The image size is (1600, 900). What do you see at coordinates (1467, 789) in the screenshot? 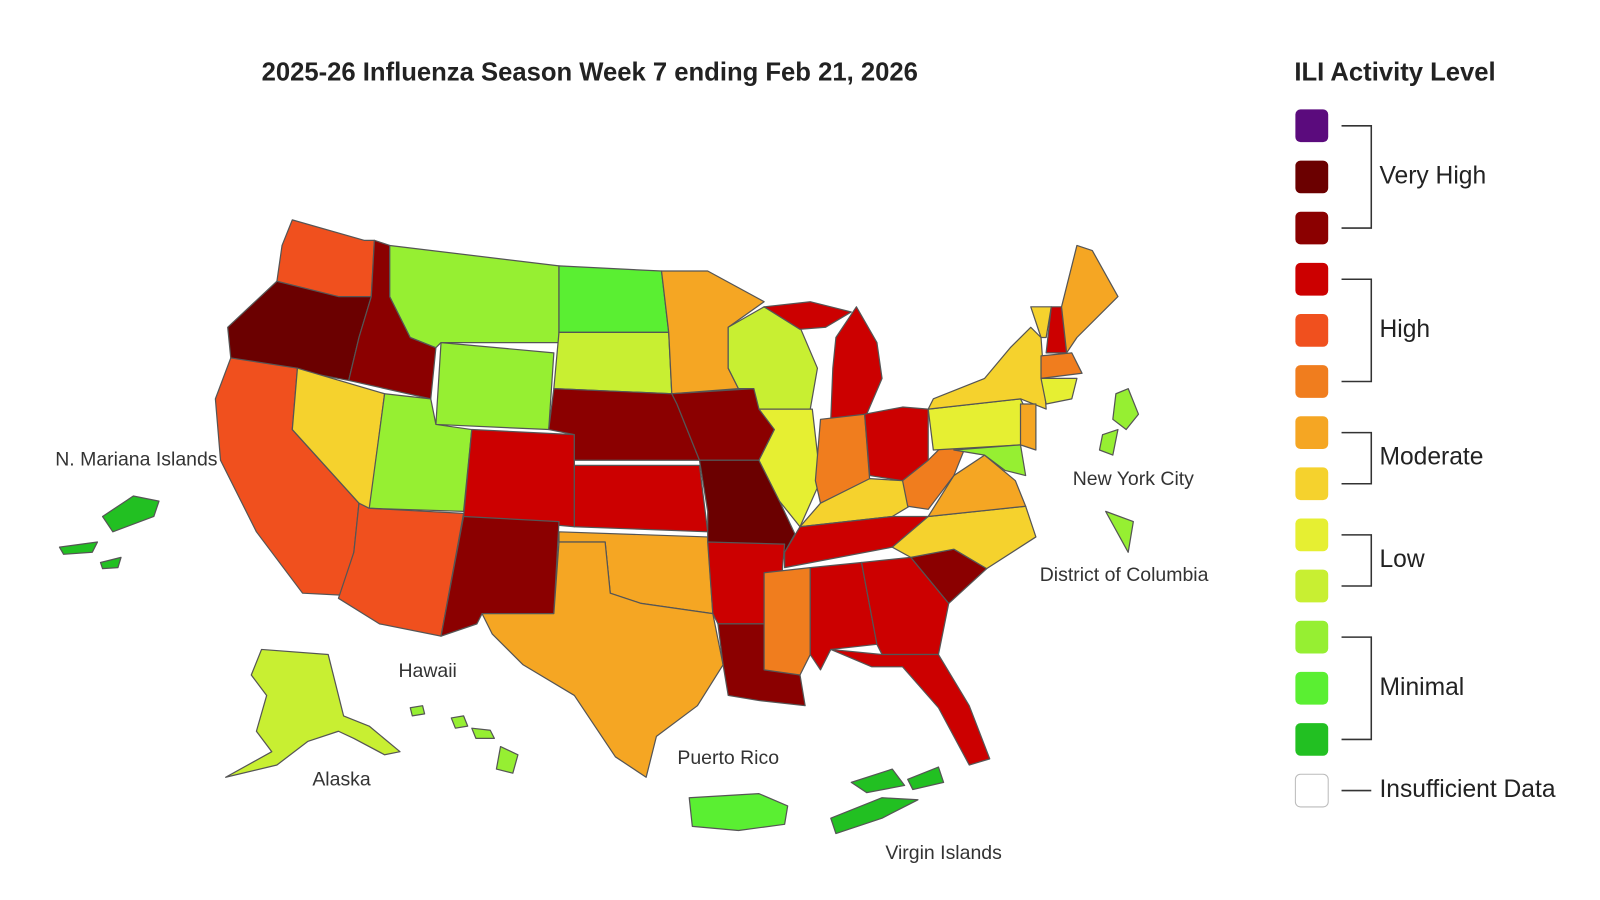
I see `legend-label: Insufficient Data` at bounding box center [1467, 789].